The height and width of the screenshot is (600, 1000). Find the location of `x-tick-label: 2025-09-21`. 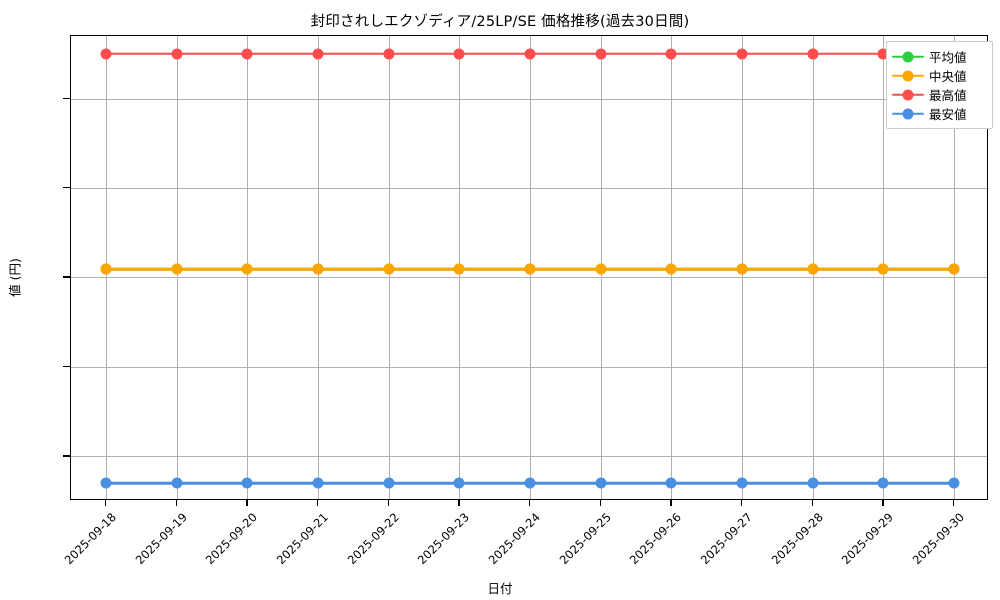

x-tick-label: 2025-09-21 is located at coordinates (302, 539).